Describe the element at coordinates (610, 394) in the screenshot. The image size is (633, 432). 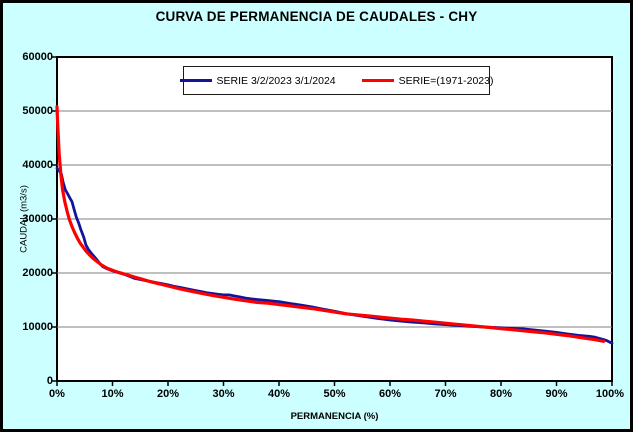
I see `x-tick-label: 100%` at that location.